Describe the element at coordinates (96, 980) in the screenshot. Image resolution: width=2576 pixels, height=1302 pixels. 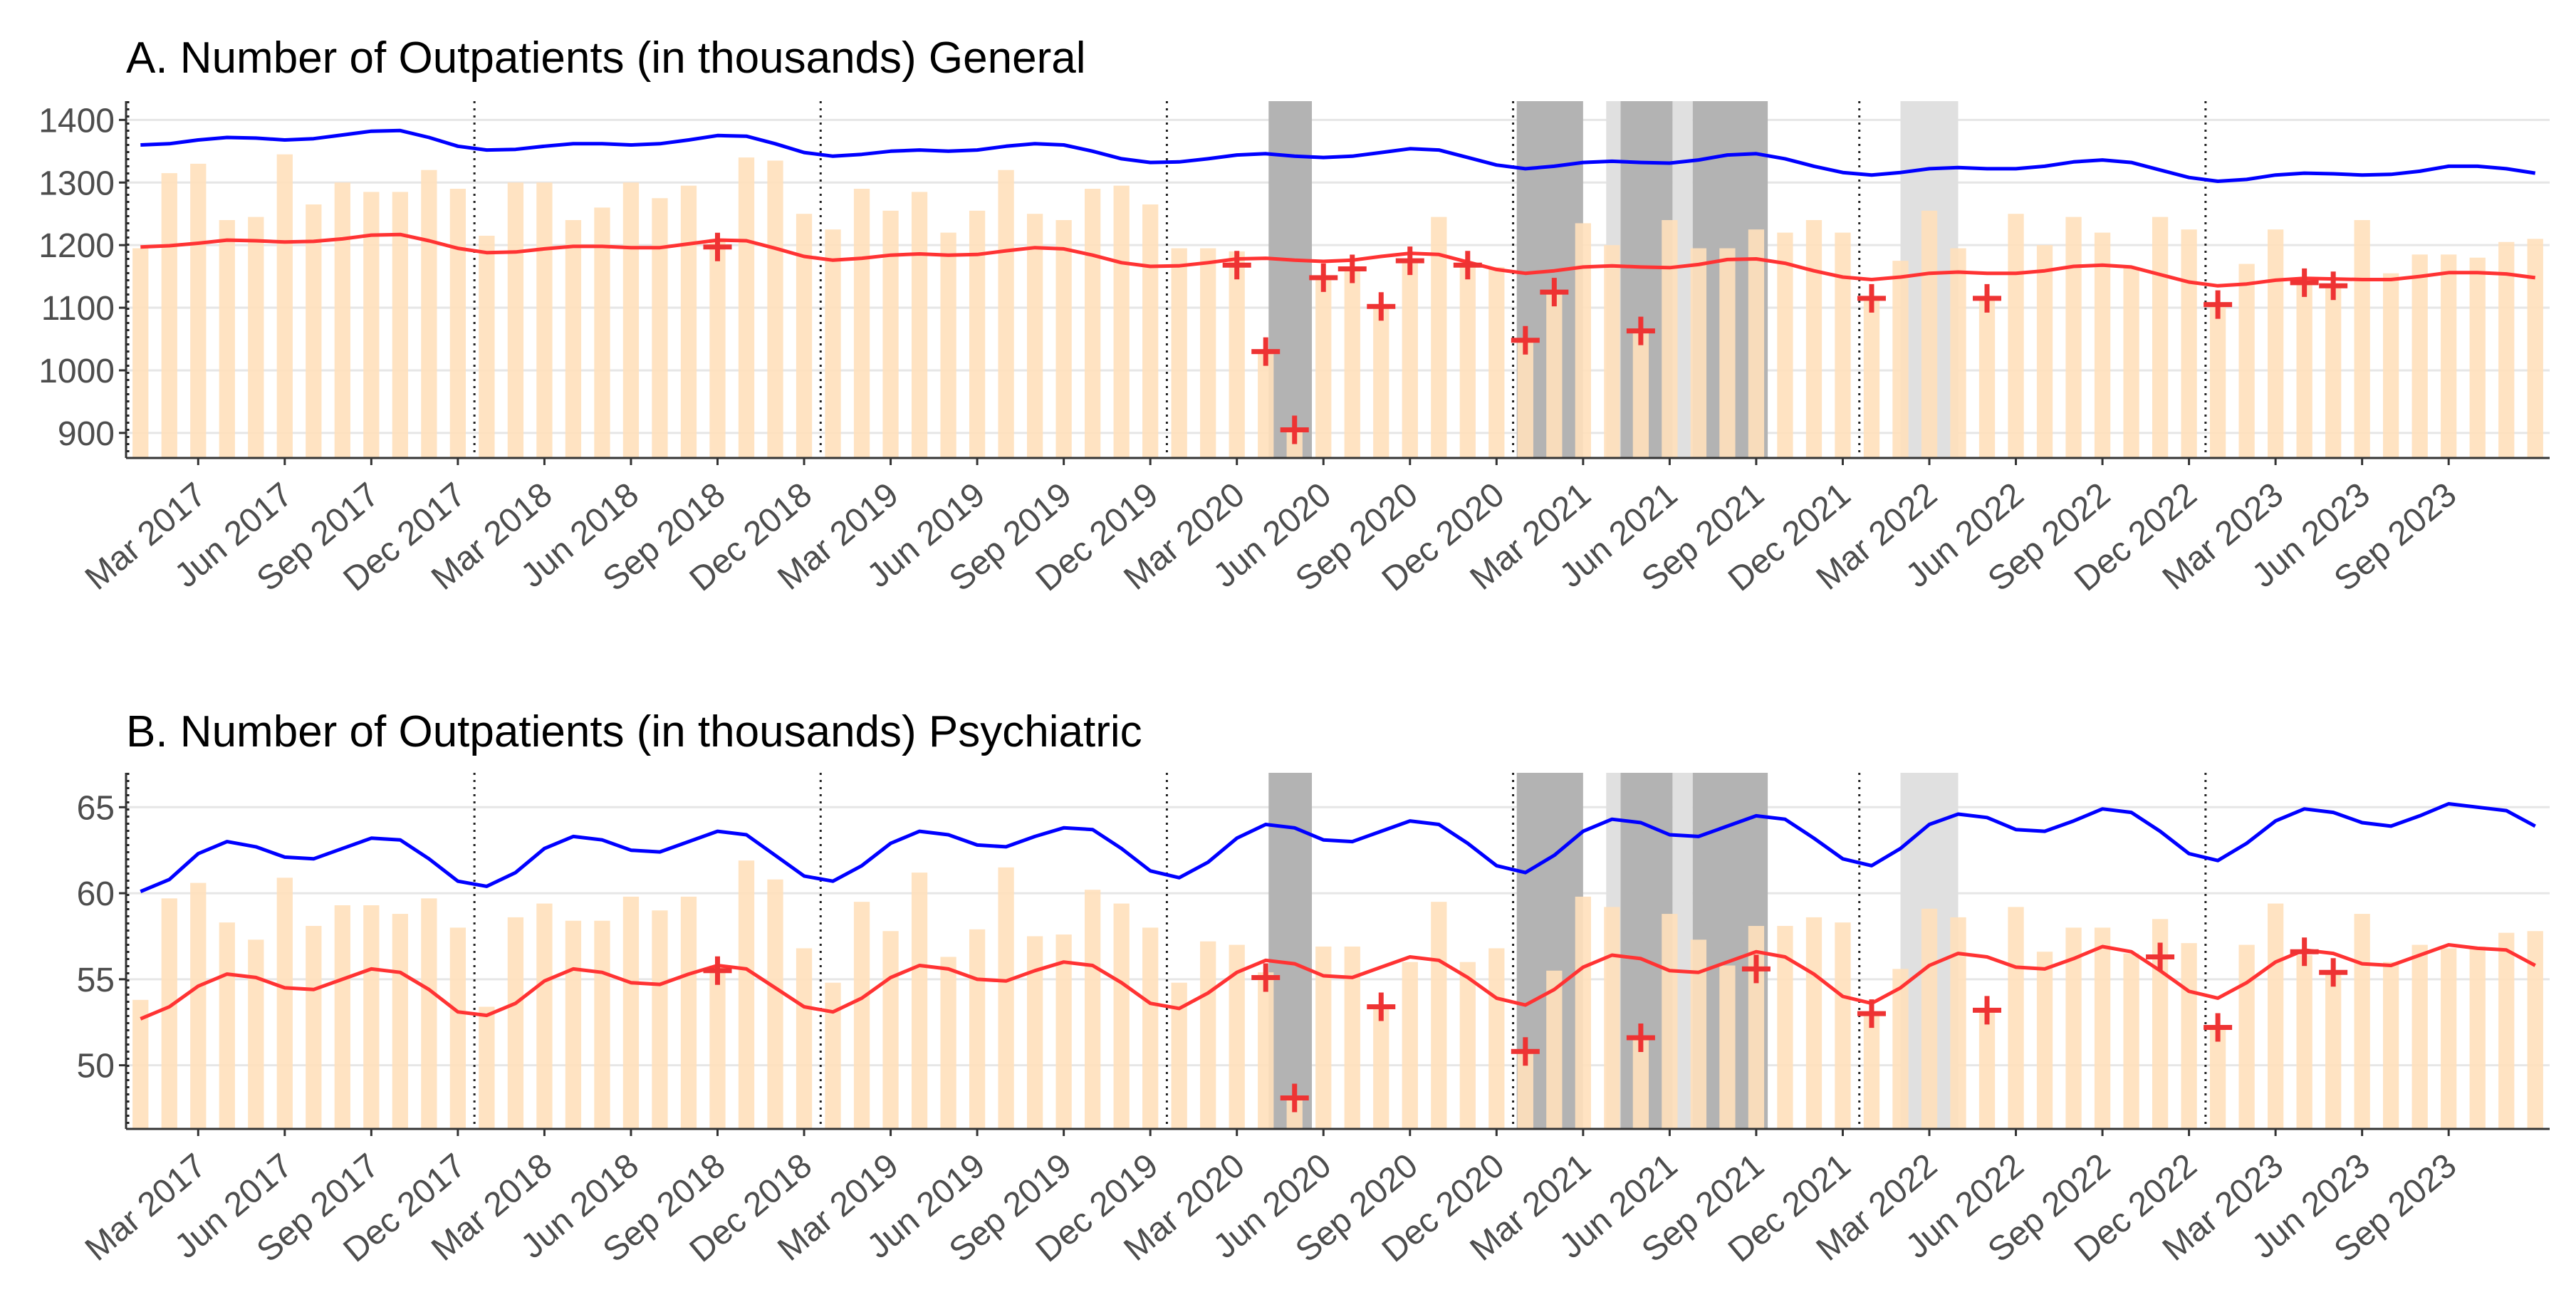
I see `panel-b-ytick-label: 55` at that location.